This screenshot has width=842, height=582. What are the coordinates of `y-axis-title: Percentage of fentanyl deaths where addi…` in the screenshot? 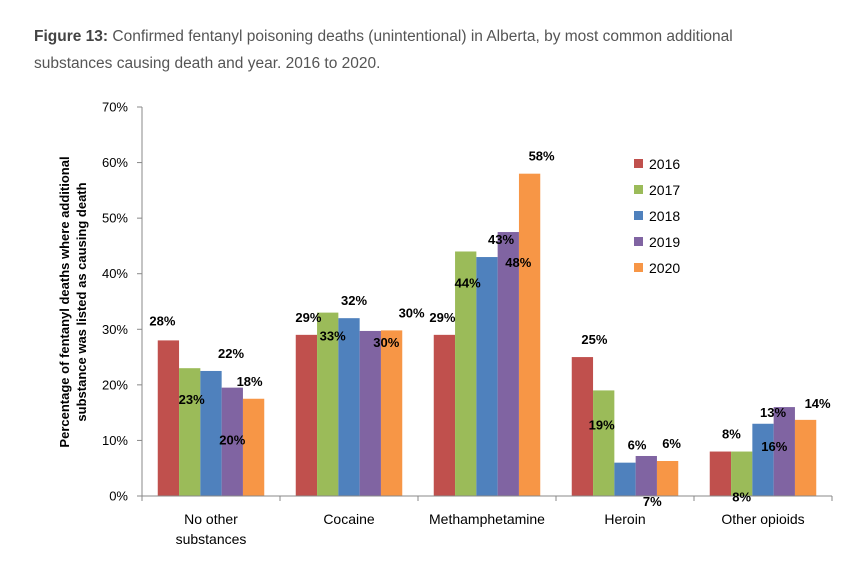 It's located at (64, 301).